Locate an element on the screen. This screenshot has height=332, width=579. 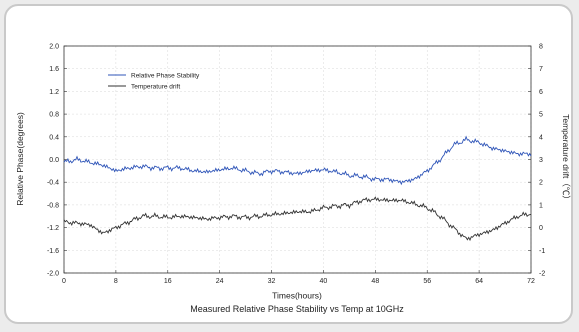
x-axis-label: Times(hours) is located at coordinates (297, 296).